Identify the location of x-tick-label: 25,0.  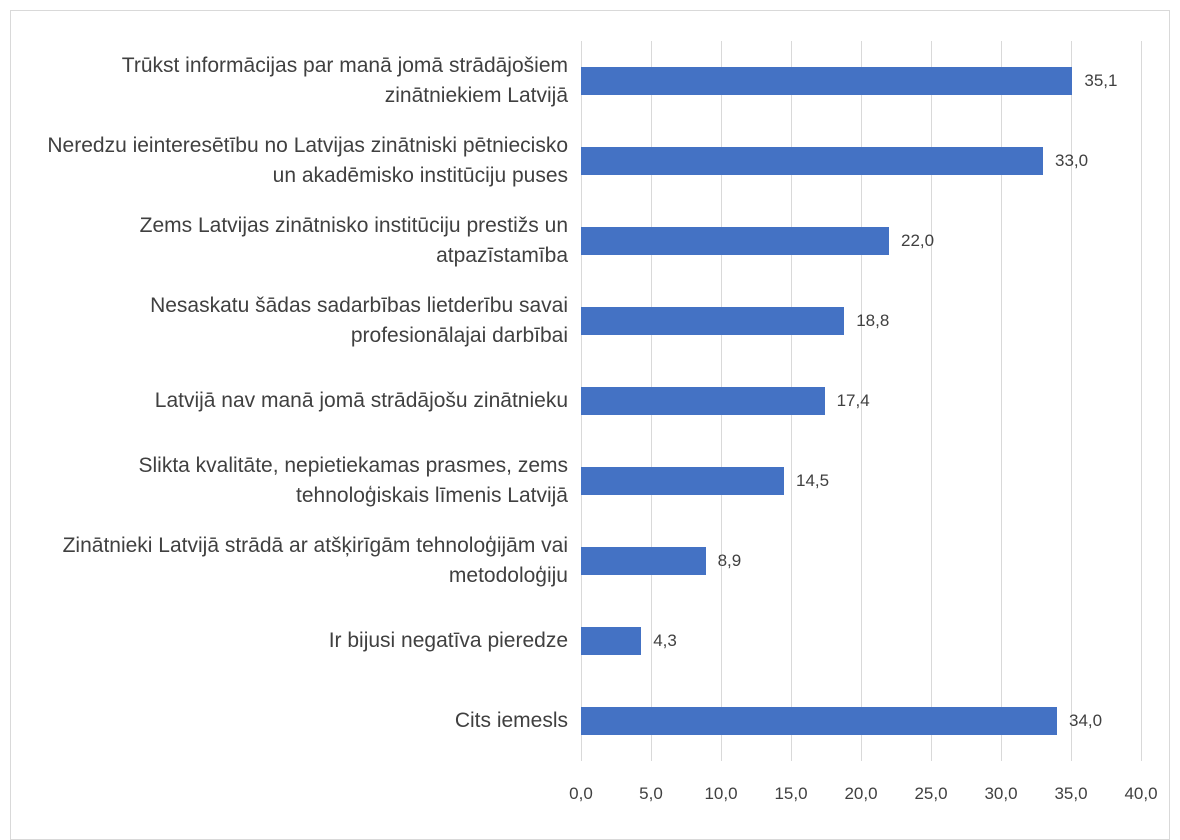
(931, 793).